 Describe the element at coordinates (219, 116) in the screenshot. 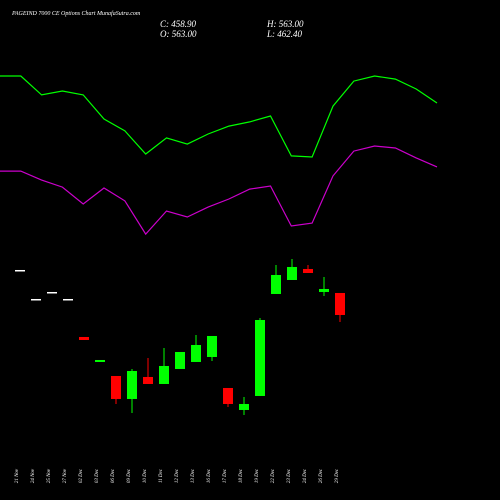

I see `indicator-line` at that location.